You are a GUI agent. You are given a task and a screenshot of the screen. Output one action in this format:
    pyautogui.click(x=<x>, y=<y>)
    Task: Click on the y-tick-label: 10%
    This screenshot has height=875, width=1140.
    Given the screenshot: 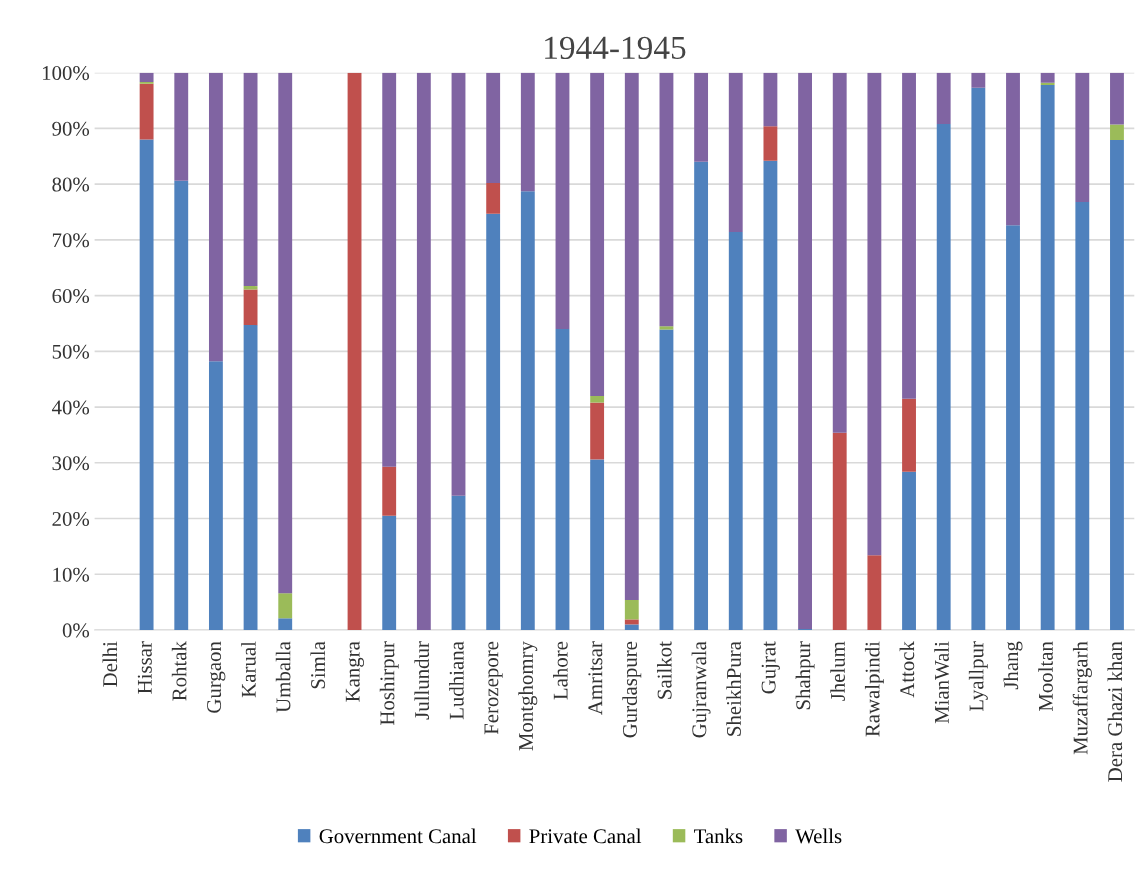 What is the action you would take?
    pyautogui.click(x=71, y=574)
    